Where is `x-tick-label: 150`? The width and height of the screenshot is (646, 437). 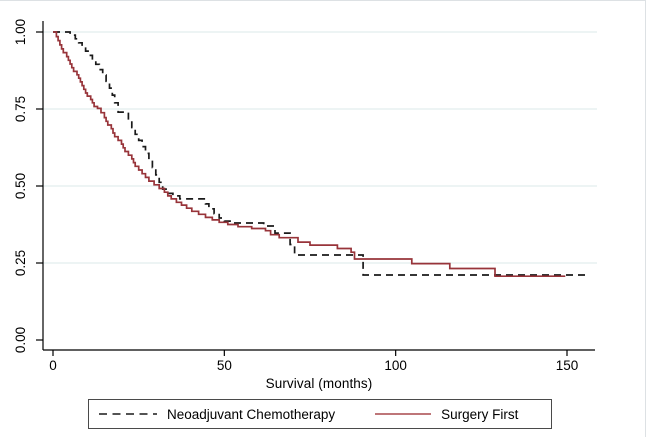 x-tick-label: 150 is located at coordinates (567, 365).